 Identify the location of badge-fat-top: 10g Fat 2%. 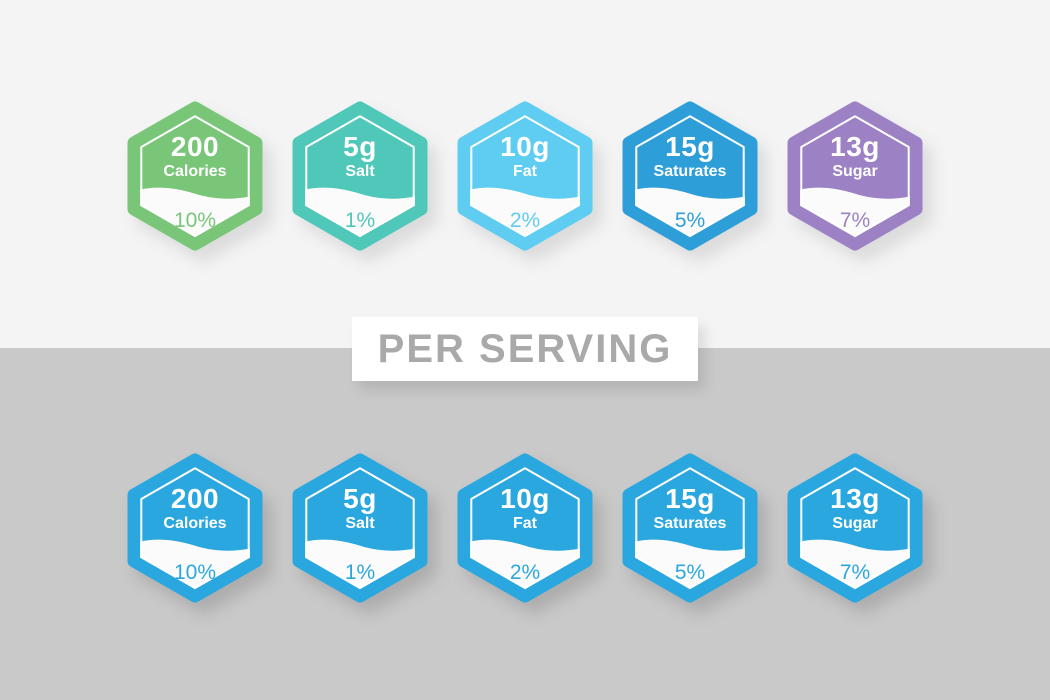
(525, 176).